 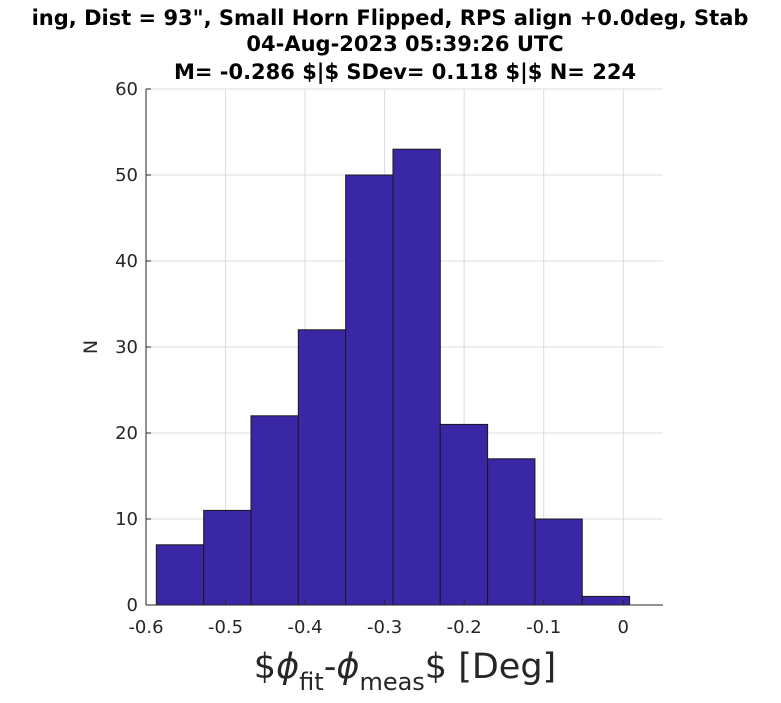 What do you see at coordinates (305, 627) in the screenshot?
I see `x-tick-label: -0.4` at bounding box center [305, 627].